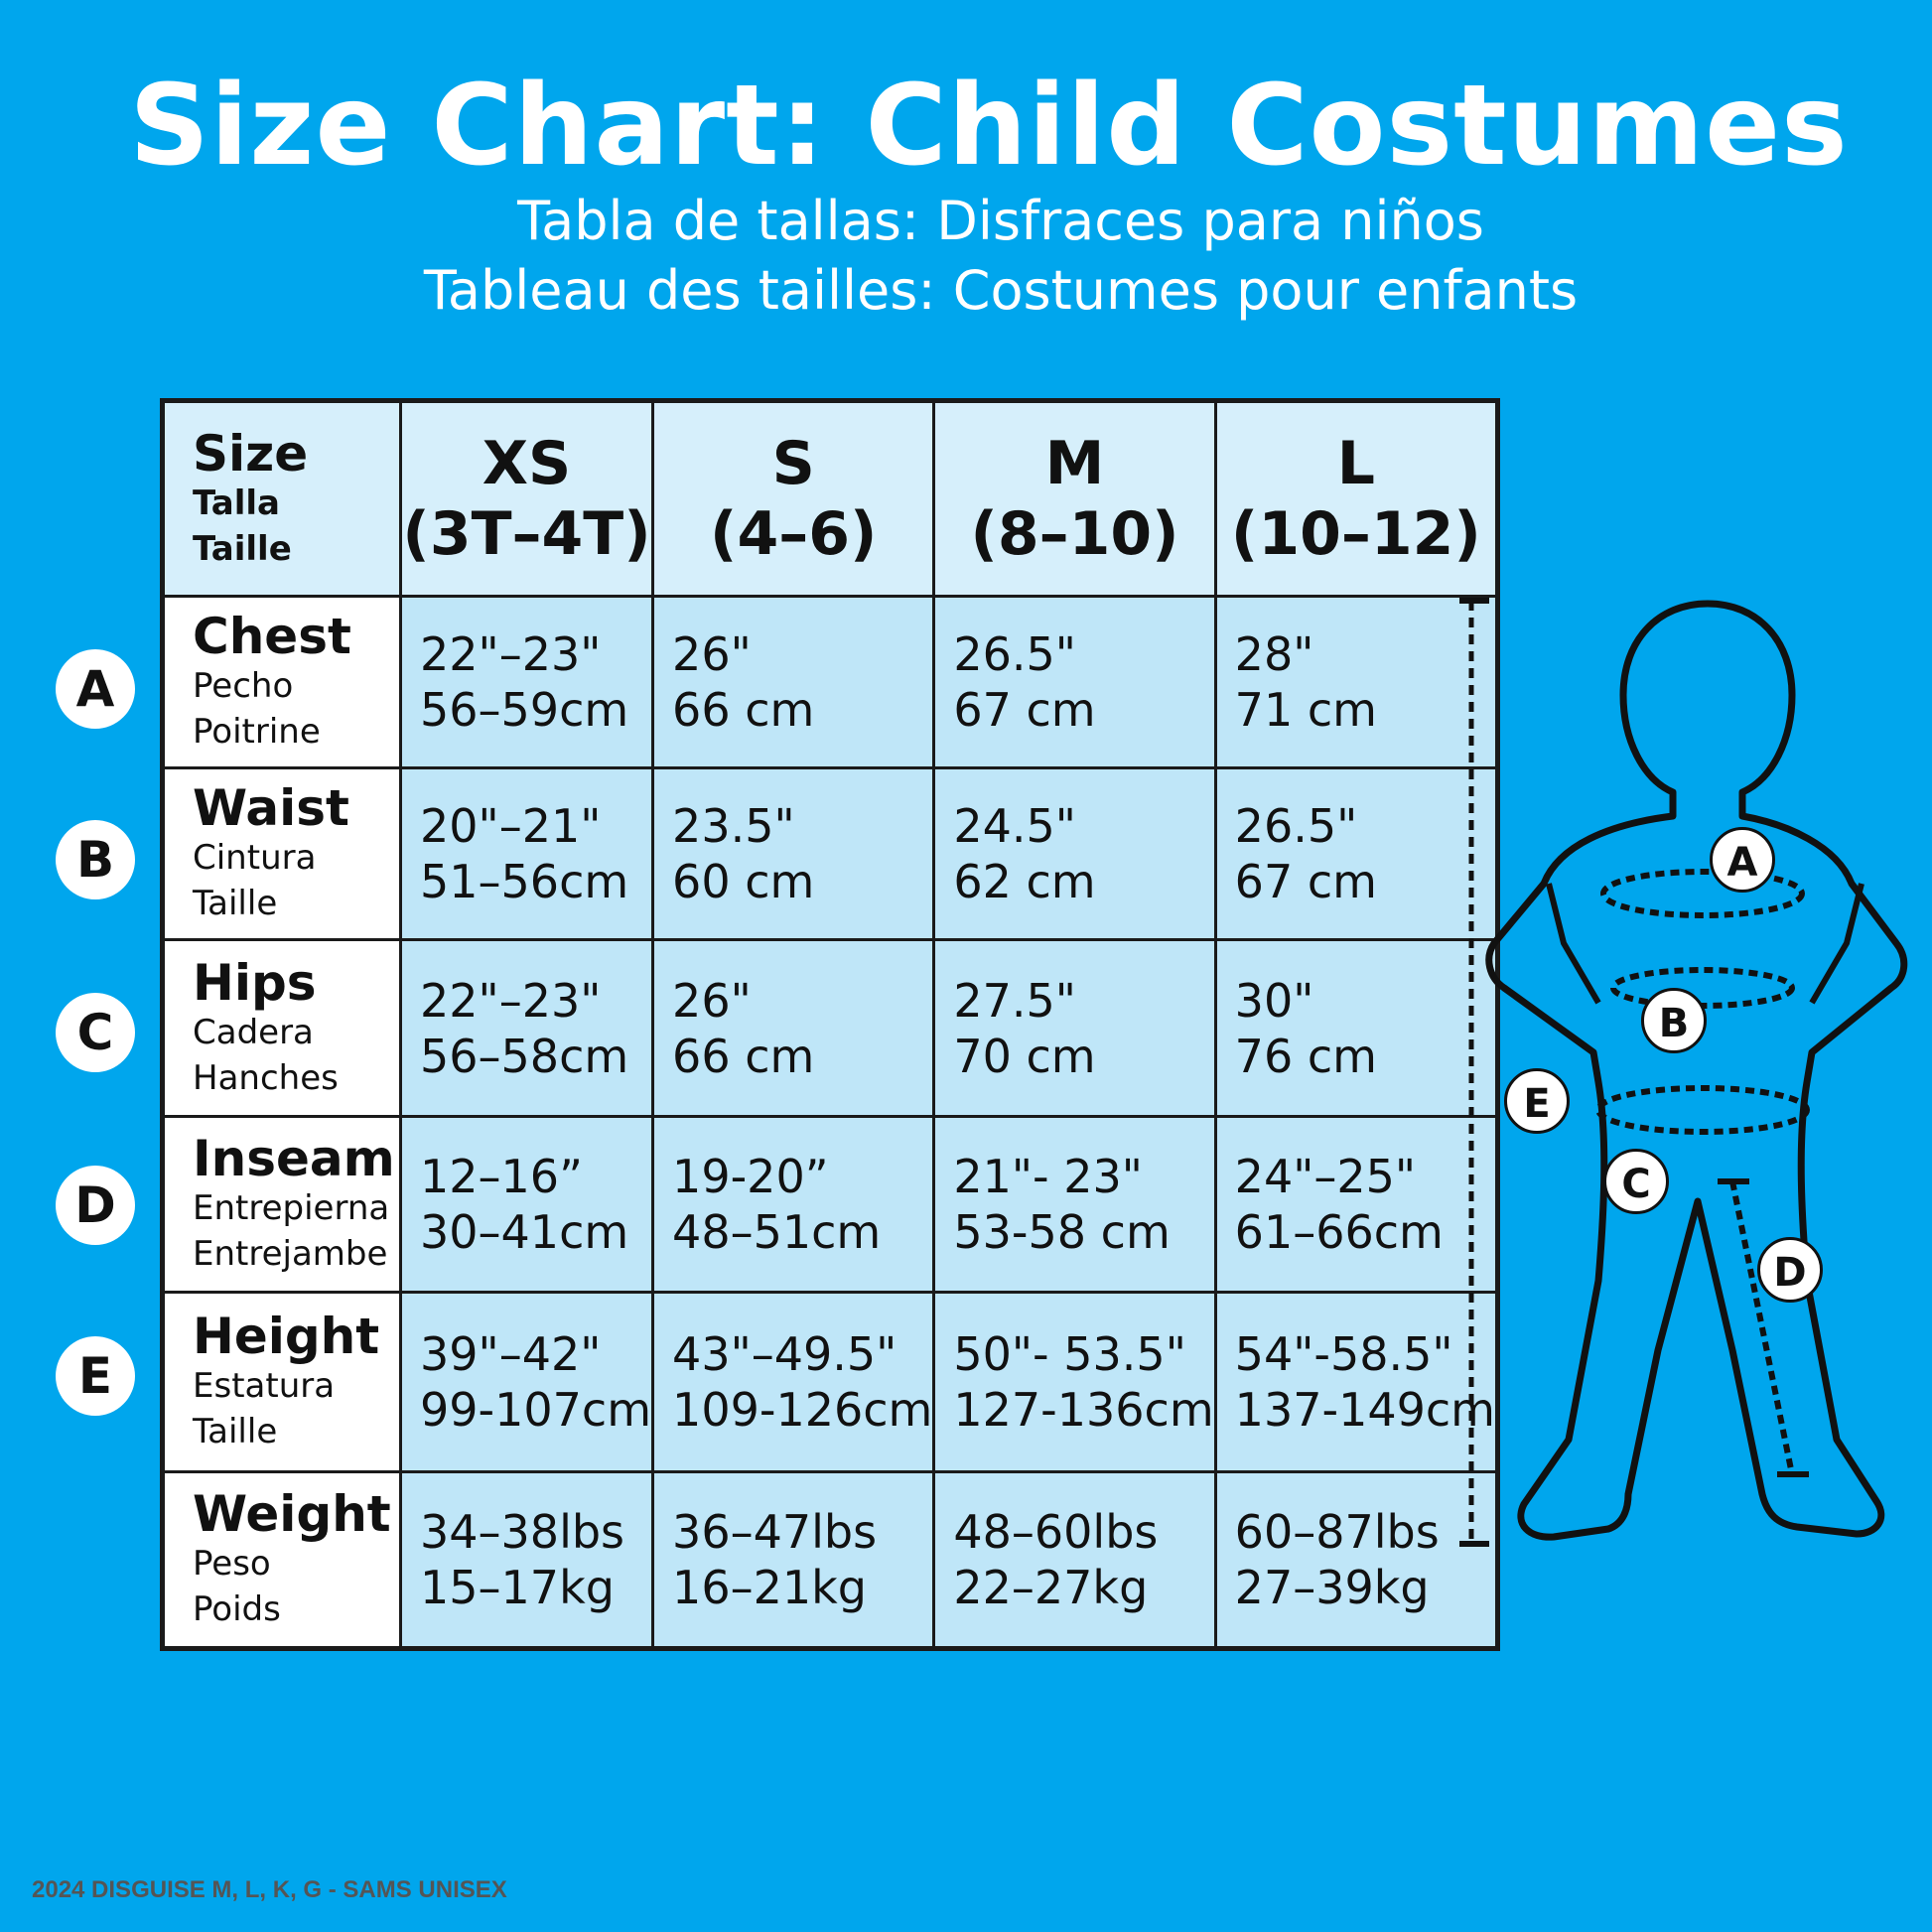  Describe the element at coordinates (281, 499) in the screenshot. I see `size-header-label: Size Talla Taille` at that location.